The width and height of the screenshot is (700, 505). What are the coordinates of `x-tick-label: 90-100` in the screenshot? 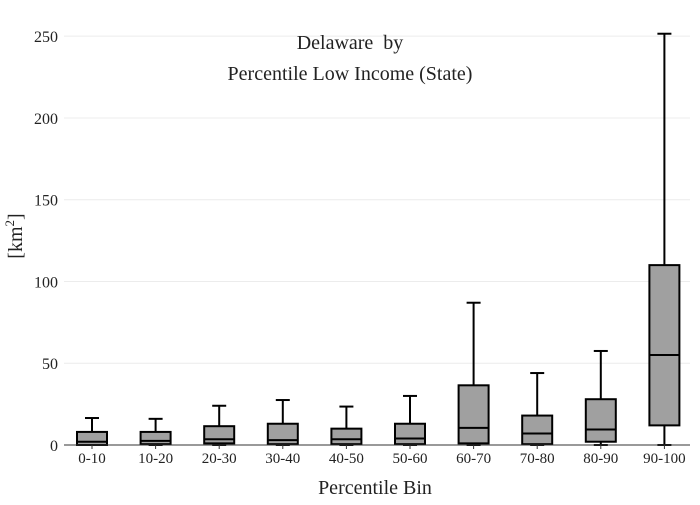 It's located at (664, 459).